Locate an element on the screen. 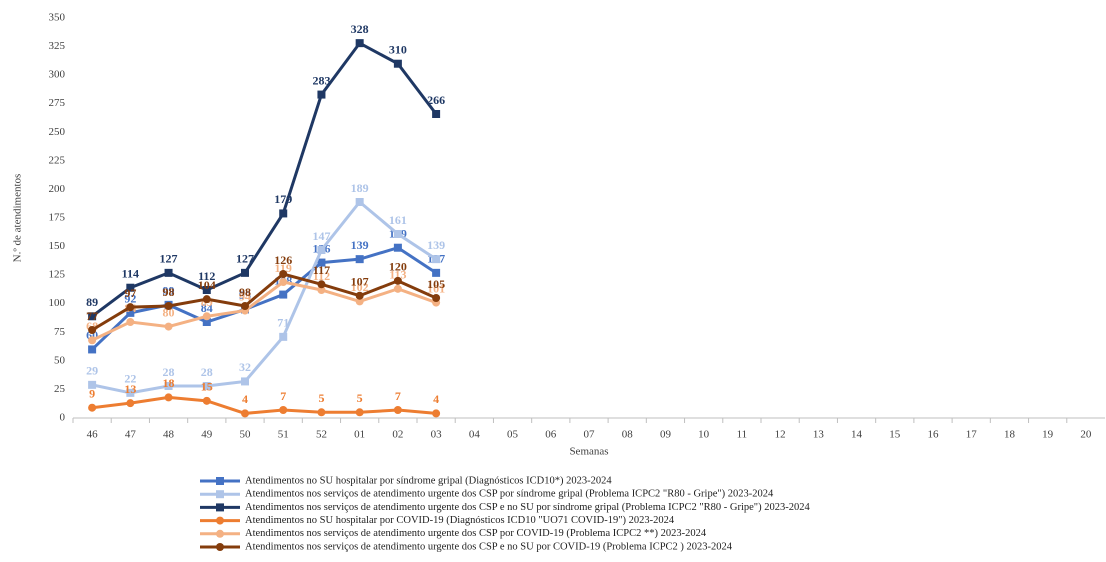  data-label: 139 is located at coordinates (360, 245).